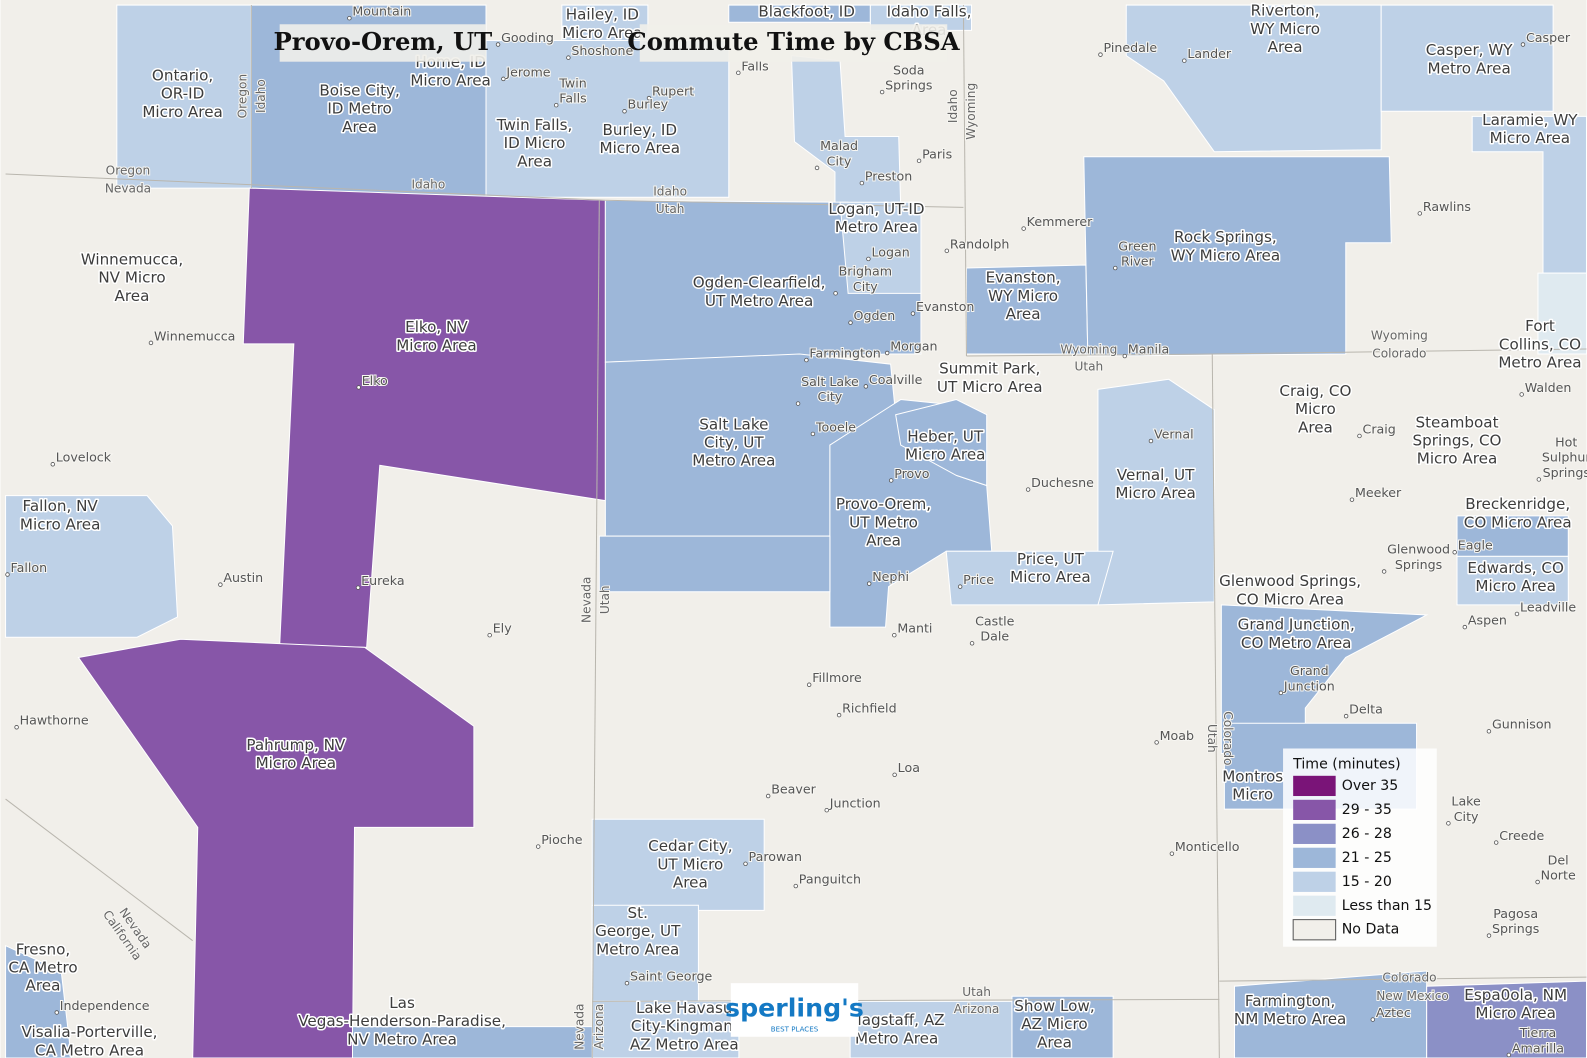 Image resolution: width=1587 pixels, height=1058 pixels. I want to click on area-label: Laramie, WY, so click(1530, 120).